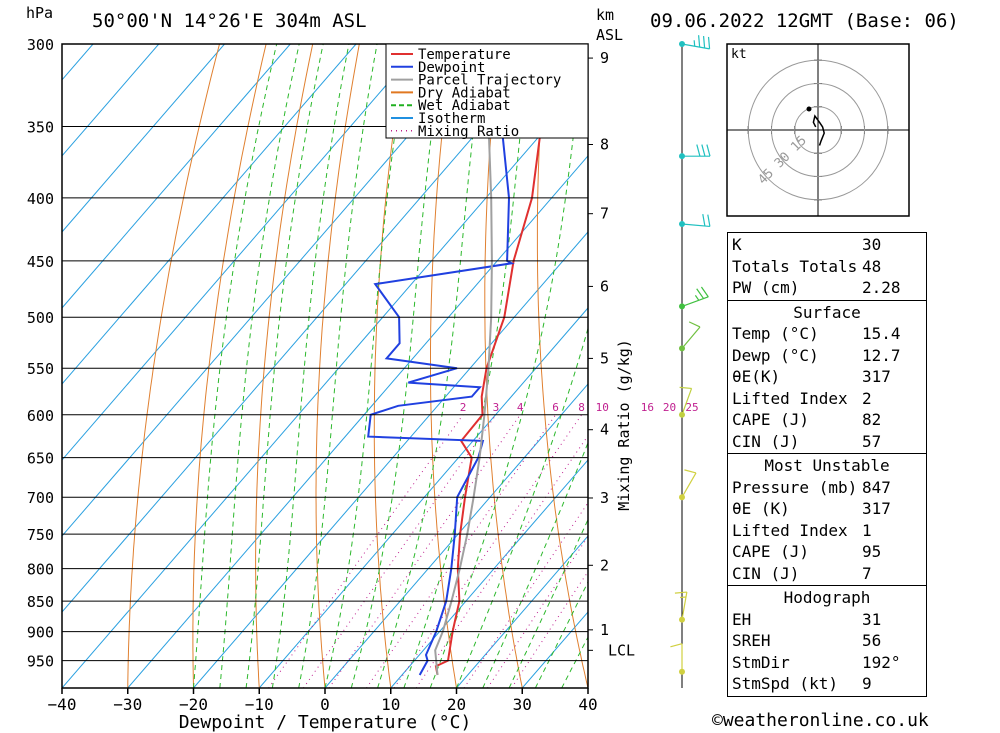 The width and height of the screenshot is (1000, 733). Describe the element at coordinates (766, 573) in the screenshot. I see `index-label: CIN (J)` at that location.